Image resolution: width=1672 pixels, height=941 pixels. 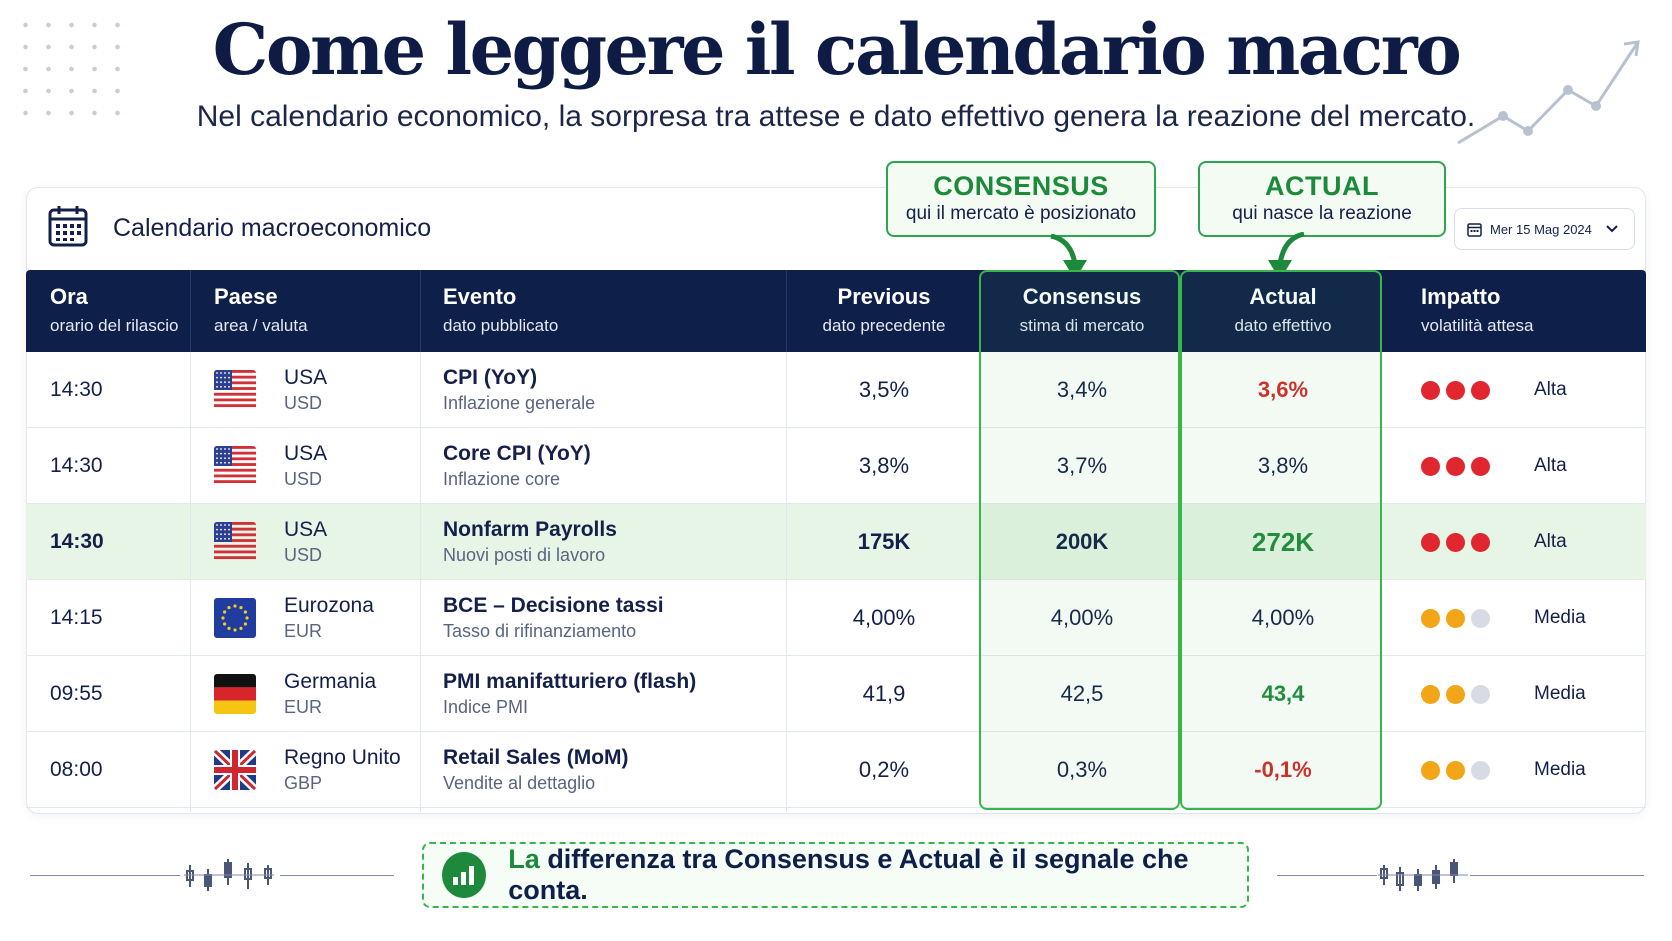 I want to click on cell-previous: 175K, so click(x=884, y=541).